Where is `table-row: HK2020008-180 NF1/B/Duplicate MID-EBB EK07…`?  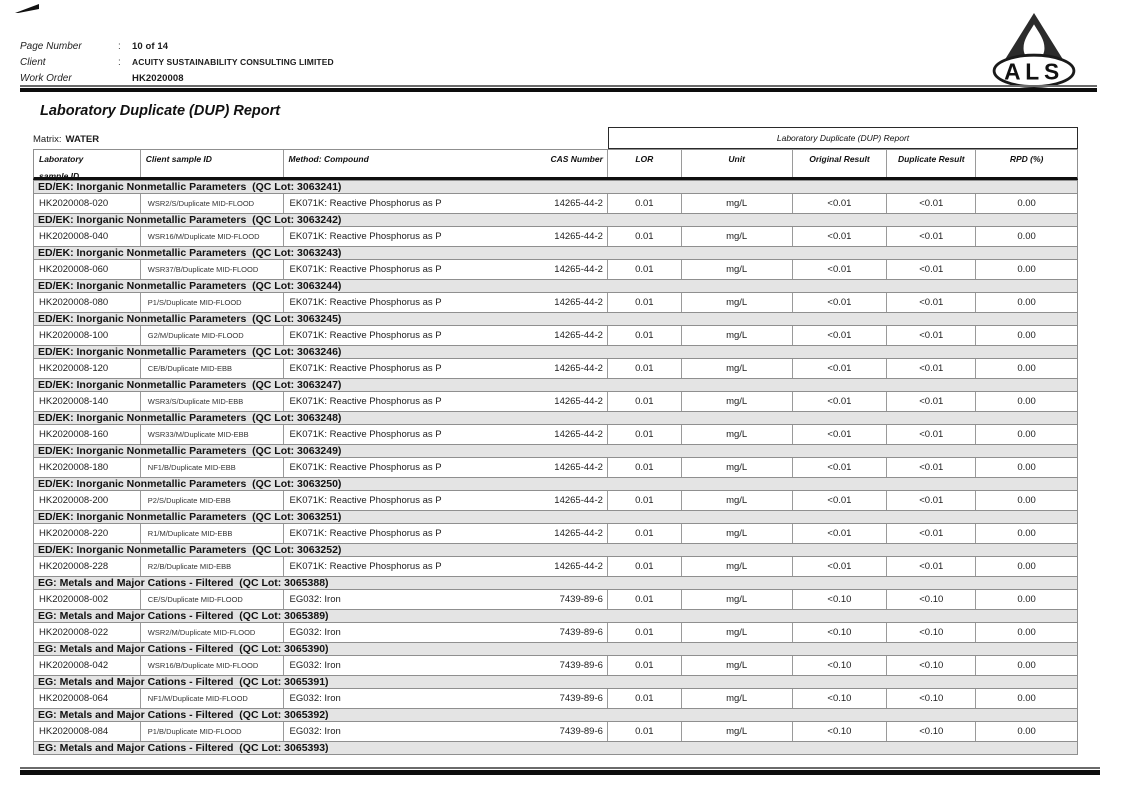
table-row: HK2020008-180 NF1/B/Duplicate MID-EBB EK07… is located at coordinates (555, 467).